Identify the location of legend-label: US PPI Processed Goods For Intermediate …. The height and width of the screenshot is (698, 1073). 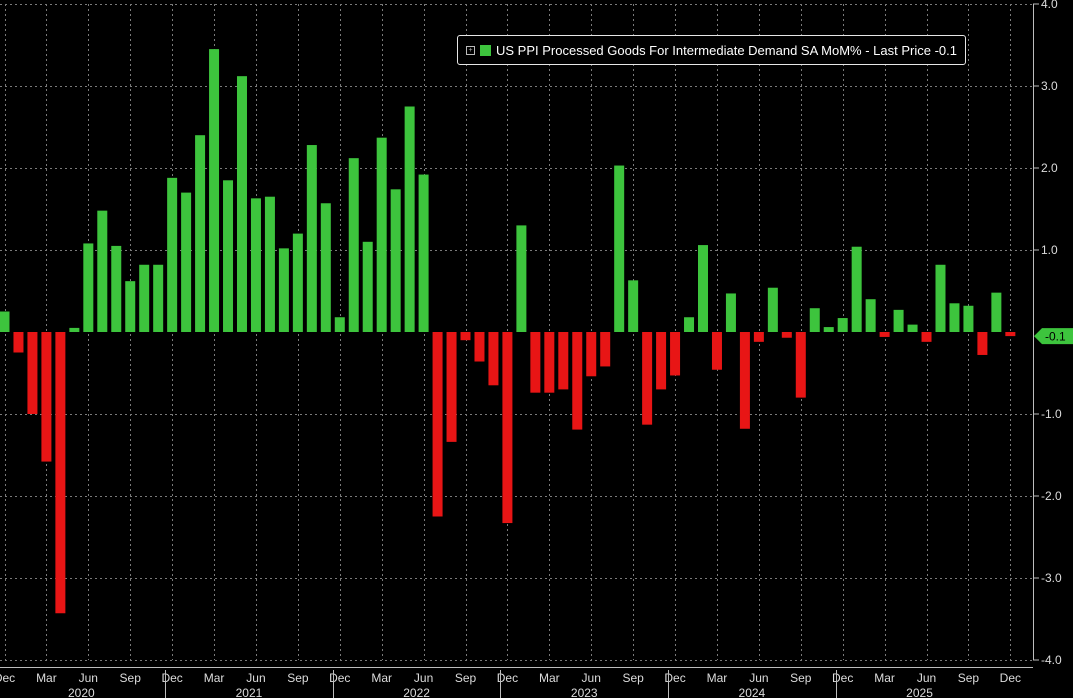
(726, 50).